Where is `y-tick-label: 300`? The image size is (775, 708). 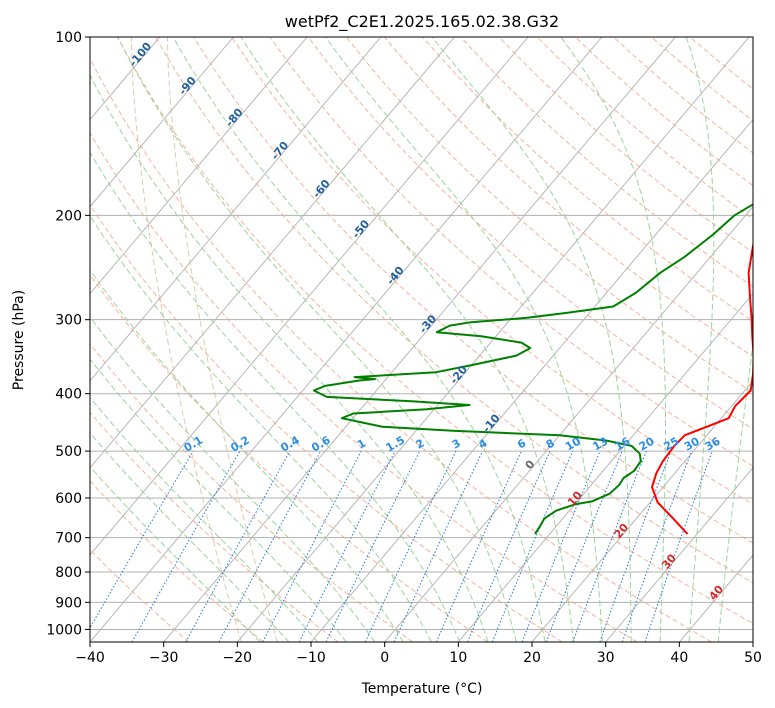
y-tick-label: 300 is located at coordinates (68, 321).